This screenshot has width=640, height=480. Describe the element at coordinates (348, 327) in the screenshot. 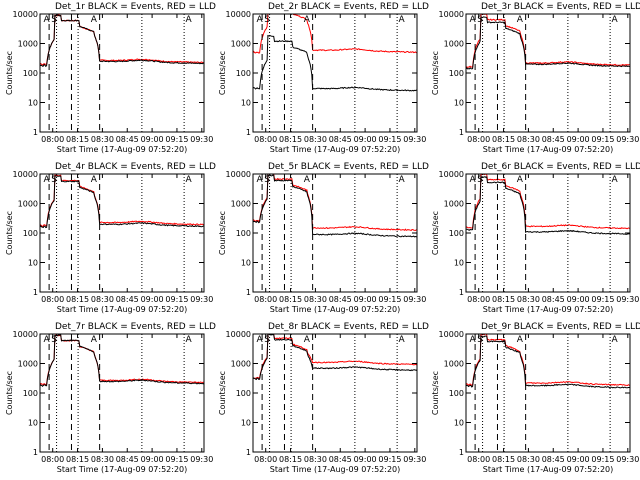

I see `panel-title: Det_8r BLACK = Events, RED = LLD` at that location.